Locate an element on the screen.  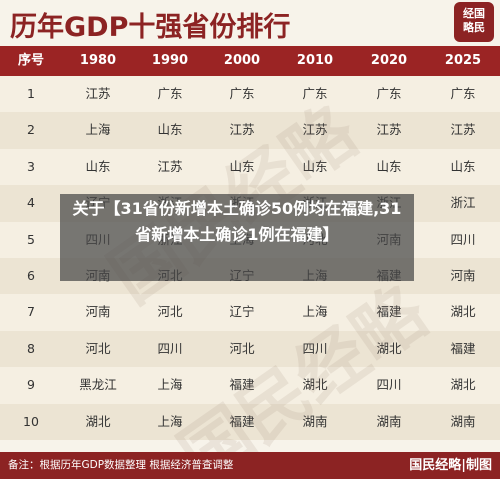
table-row: 10 湖北 上海 福建 湖南 湖南 湖南 is located at coordinates (250, 421).